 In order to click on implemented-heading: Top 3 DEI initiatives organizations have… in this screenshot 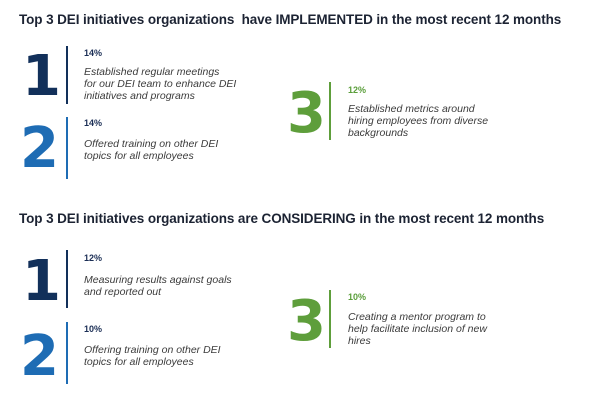, I will do `click(290, 19)`.